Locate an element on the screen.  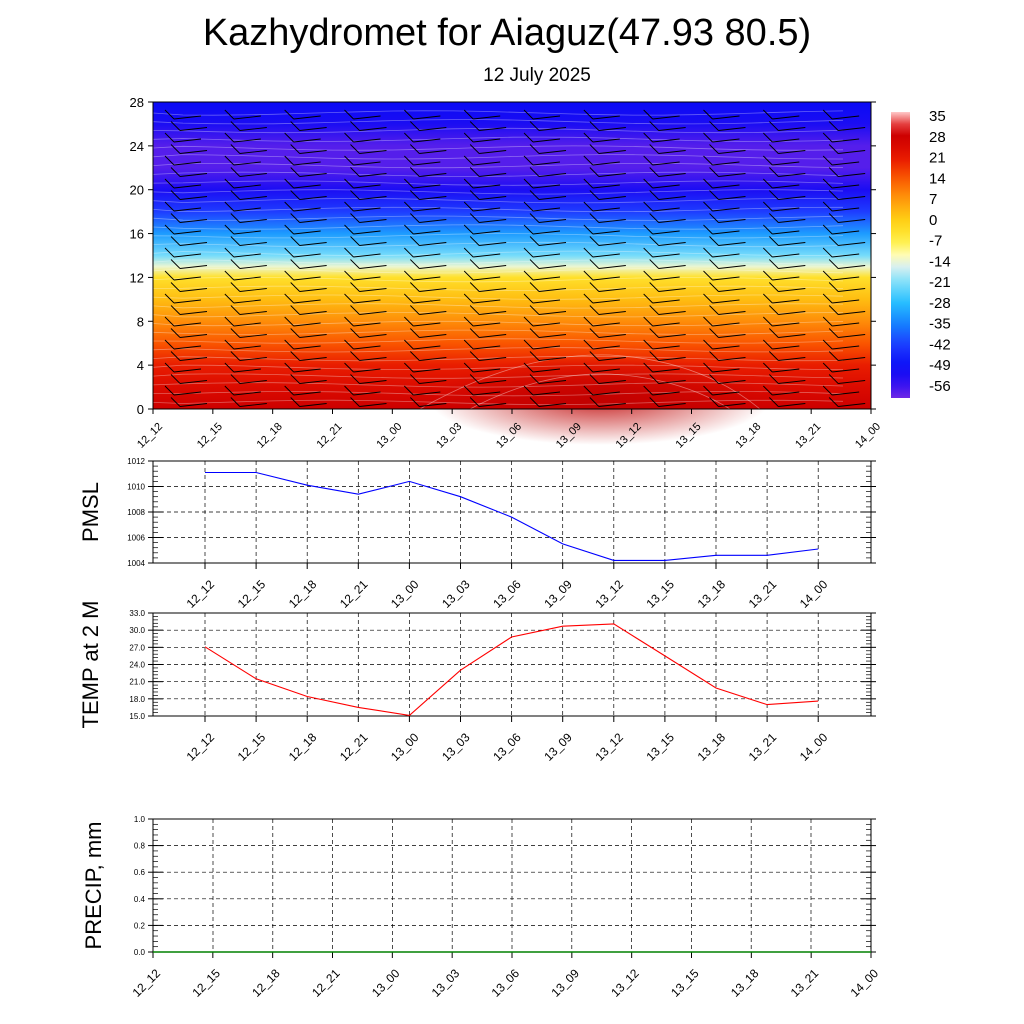
colorbar-label: 35 is located at coordinates (937, 116).